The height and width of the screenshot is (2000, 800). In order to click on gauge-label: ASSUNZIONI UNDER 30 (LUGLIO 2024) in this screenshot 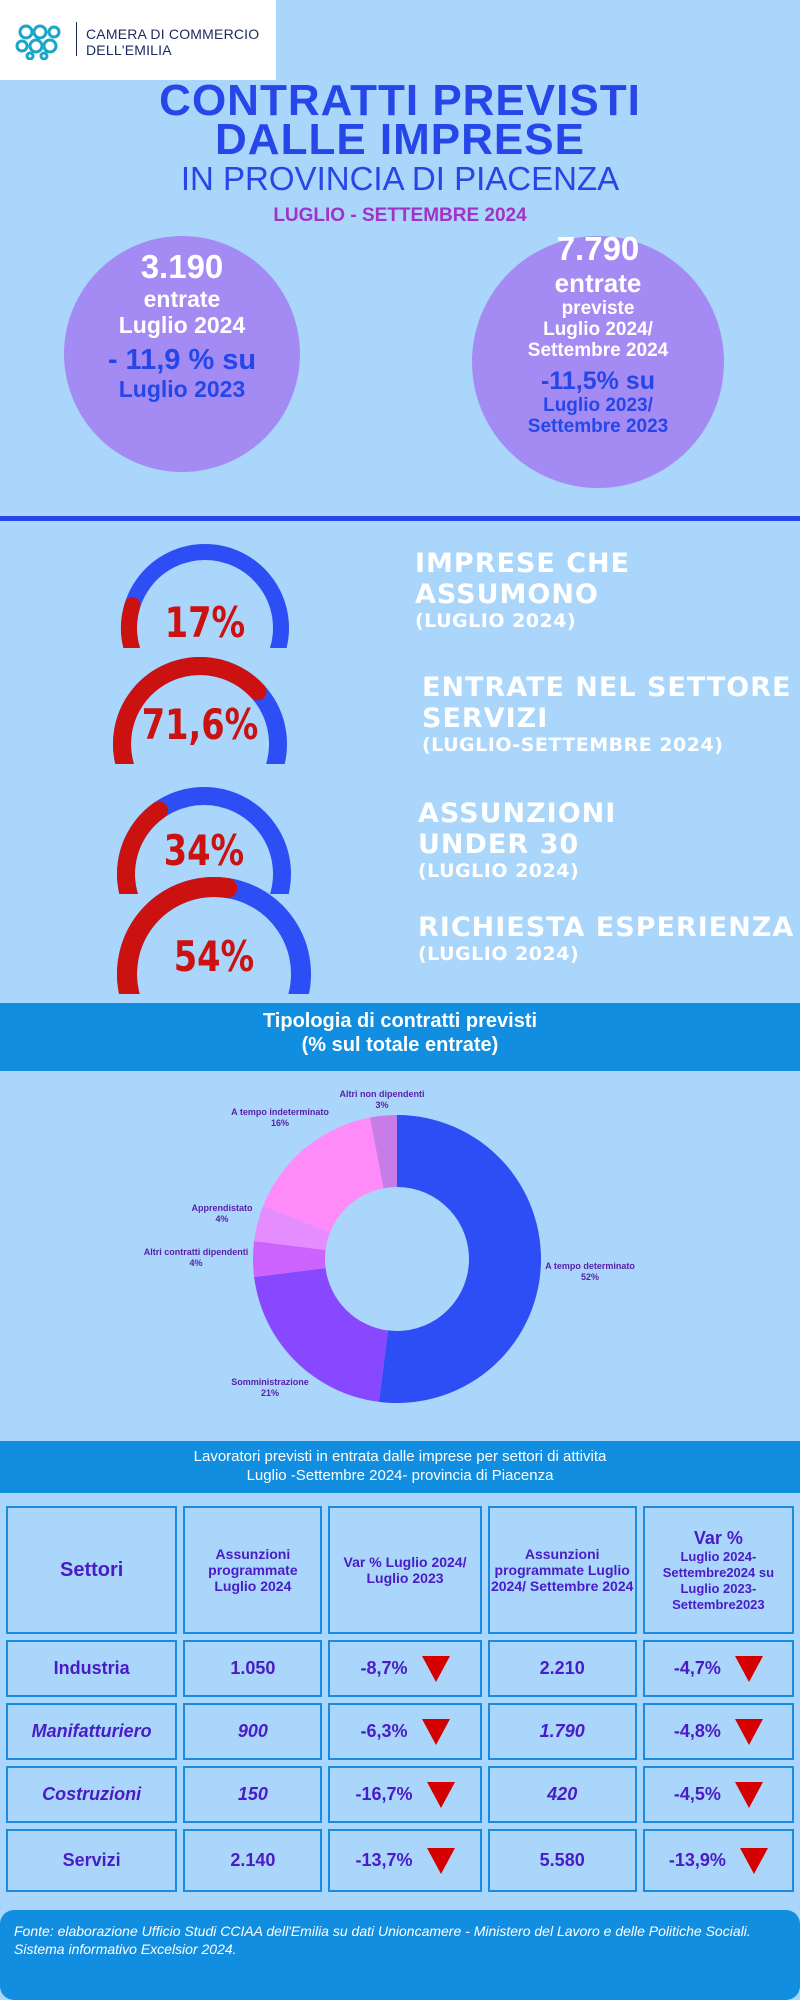, I will do `click(517, 840)`.